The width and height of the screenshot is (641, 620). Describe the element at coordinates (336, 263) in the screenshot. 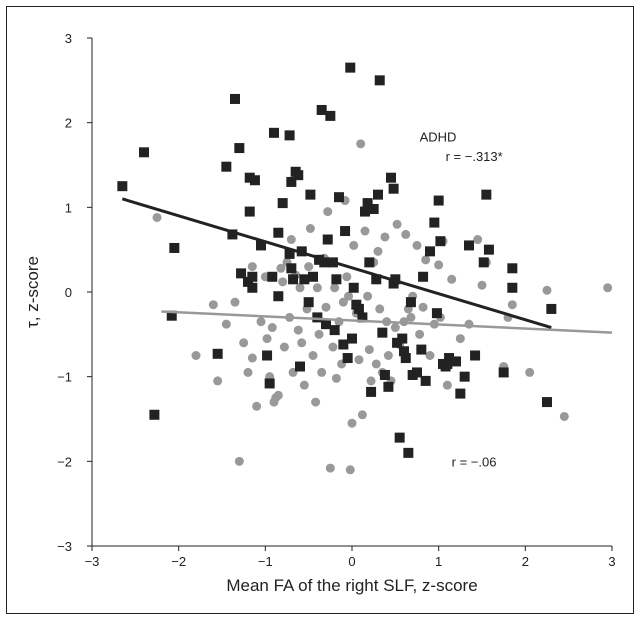

I see `adhd-trend-line` at that location.